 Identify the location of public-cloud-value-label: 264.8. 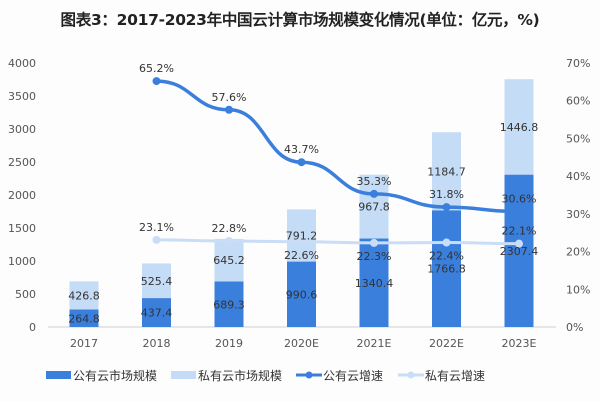
(84, 318).